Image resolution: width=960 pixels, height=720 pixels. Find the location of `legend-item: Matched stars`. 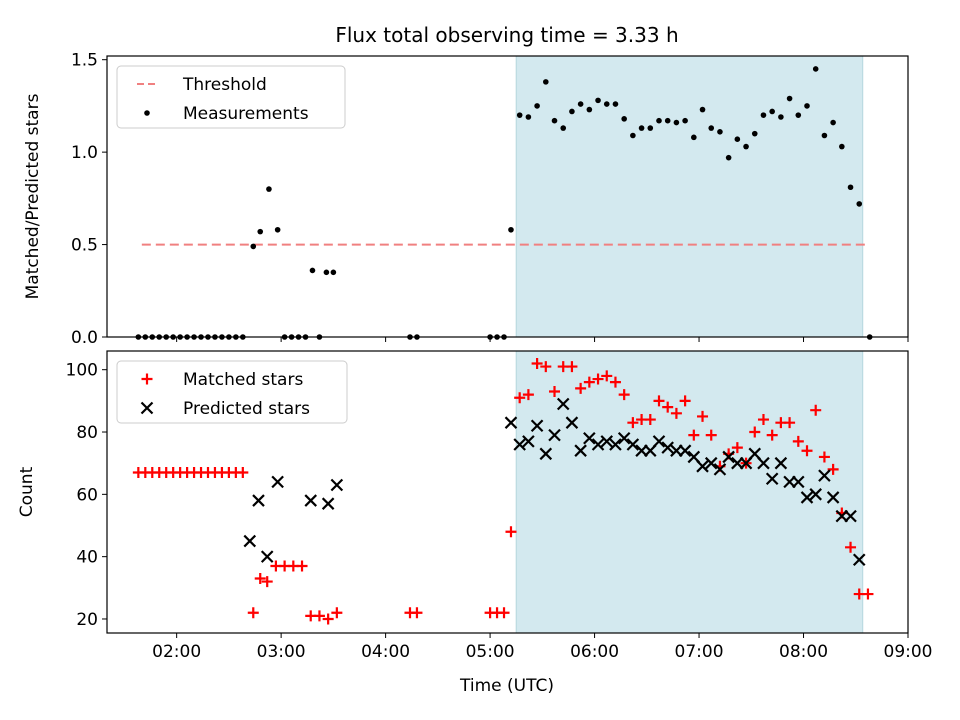

legend-item: Matched stars is located at coordinates (222, 380).